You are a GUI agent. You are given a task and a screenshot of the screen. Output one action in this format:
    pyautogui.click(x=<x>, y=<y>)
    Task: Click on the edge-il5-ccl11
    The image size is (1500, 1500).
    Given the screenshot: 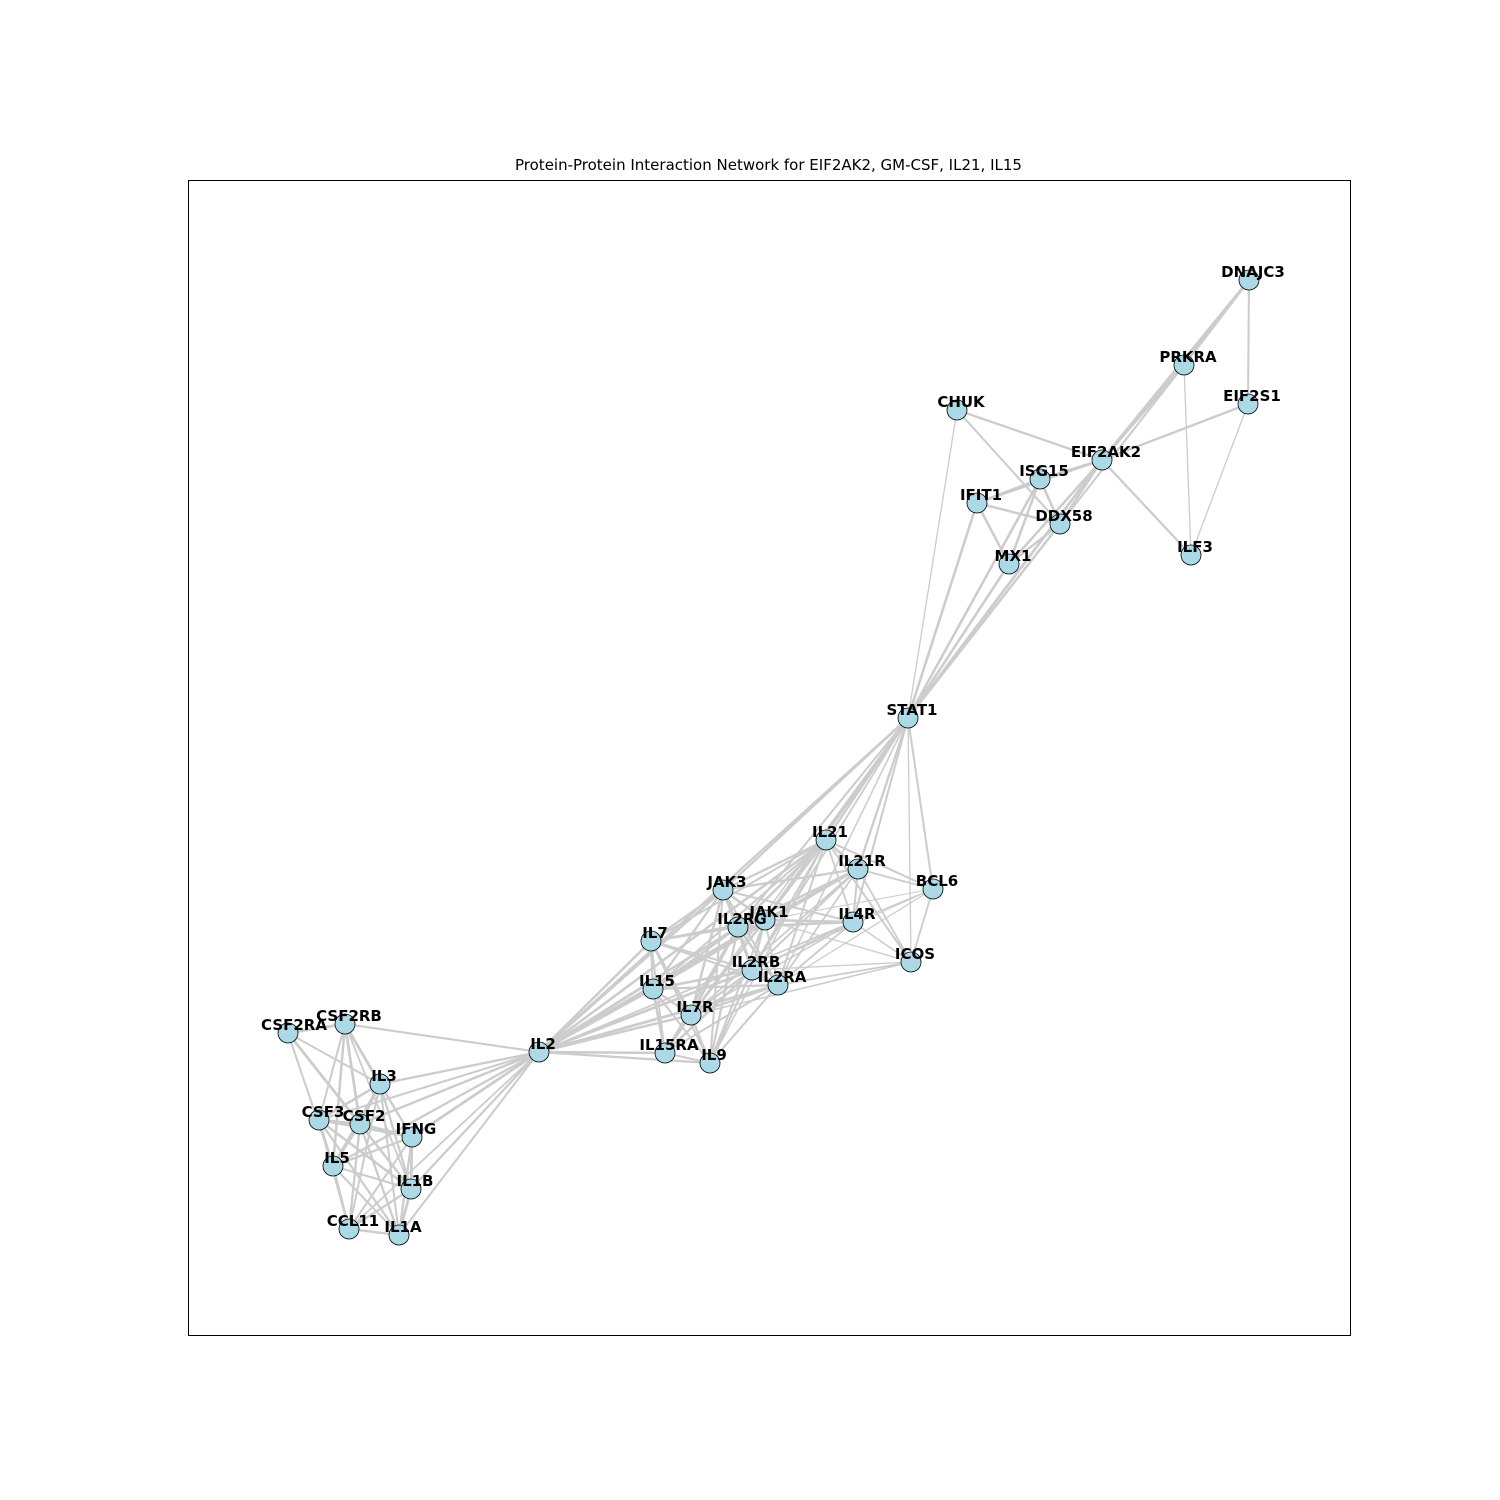 What is the action you would take?
    pyautogui.click(x=341, y=1197)
    